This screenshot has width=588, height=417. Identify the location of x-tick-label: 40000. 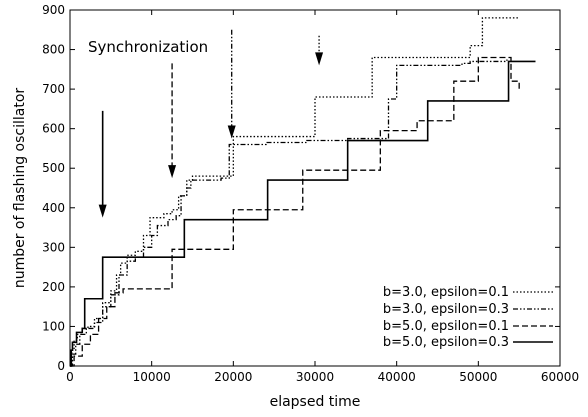
(397, 377).